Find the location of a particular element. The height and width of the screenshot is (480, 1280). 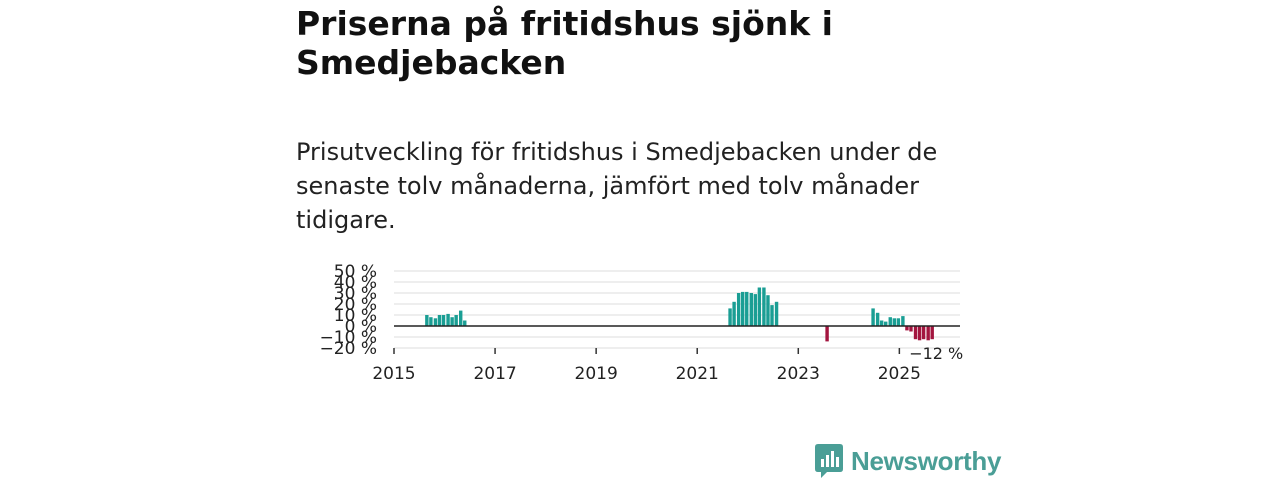

y-tick-label: 10 % is located at coordinates (355, 316).